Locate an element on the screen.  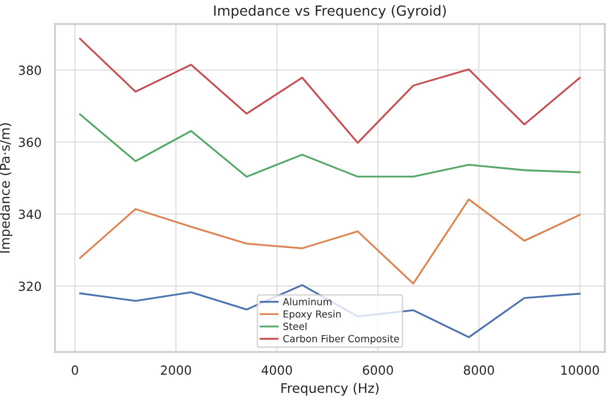
legend-label: Aluminum is located at coordinates (307, 302).